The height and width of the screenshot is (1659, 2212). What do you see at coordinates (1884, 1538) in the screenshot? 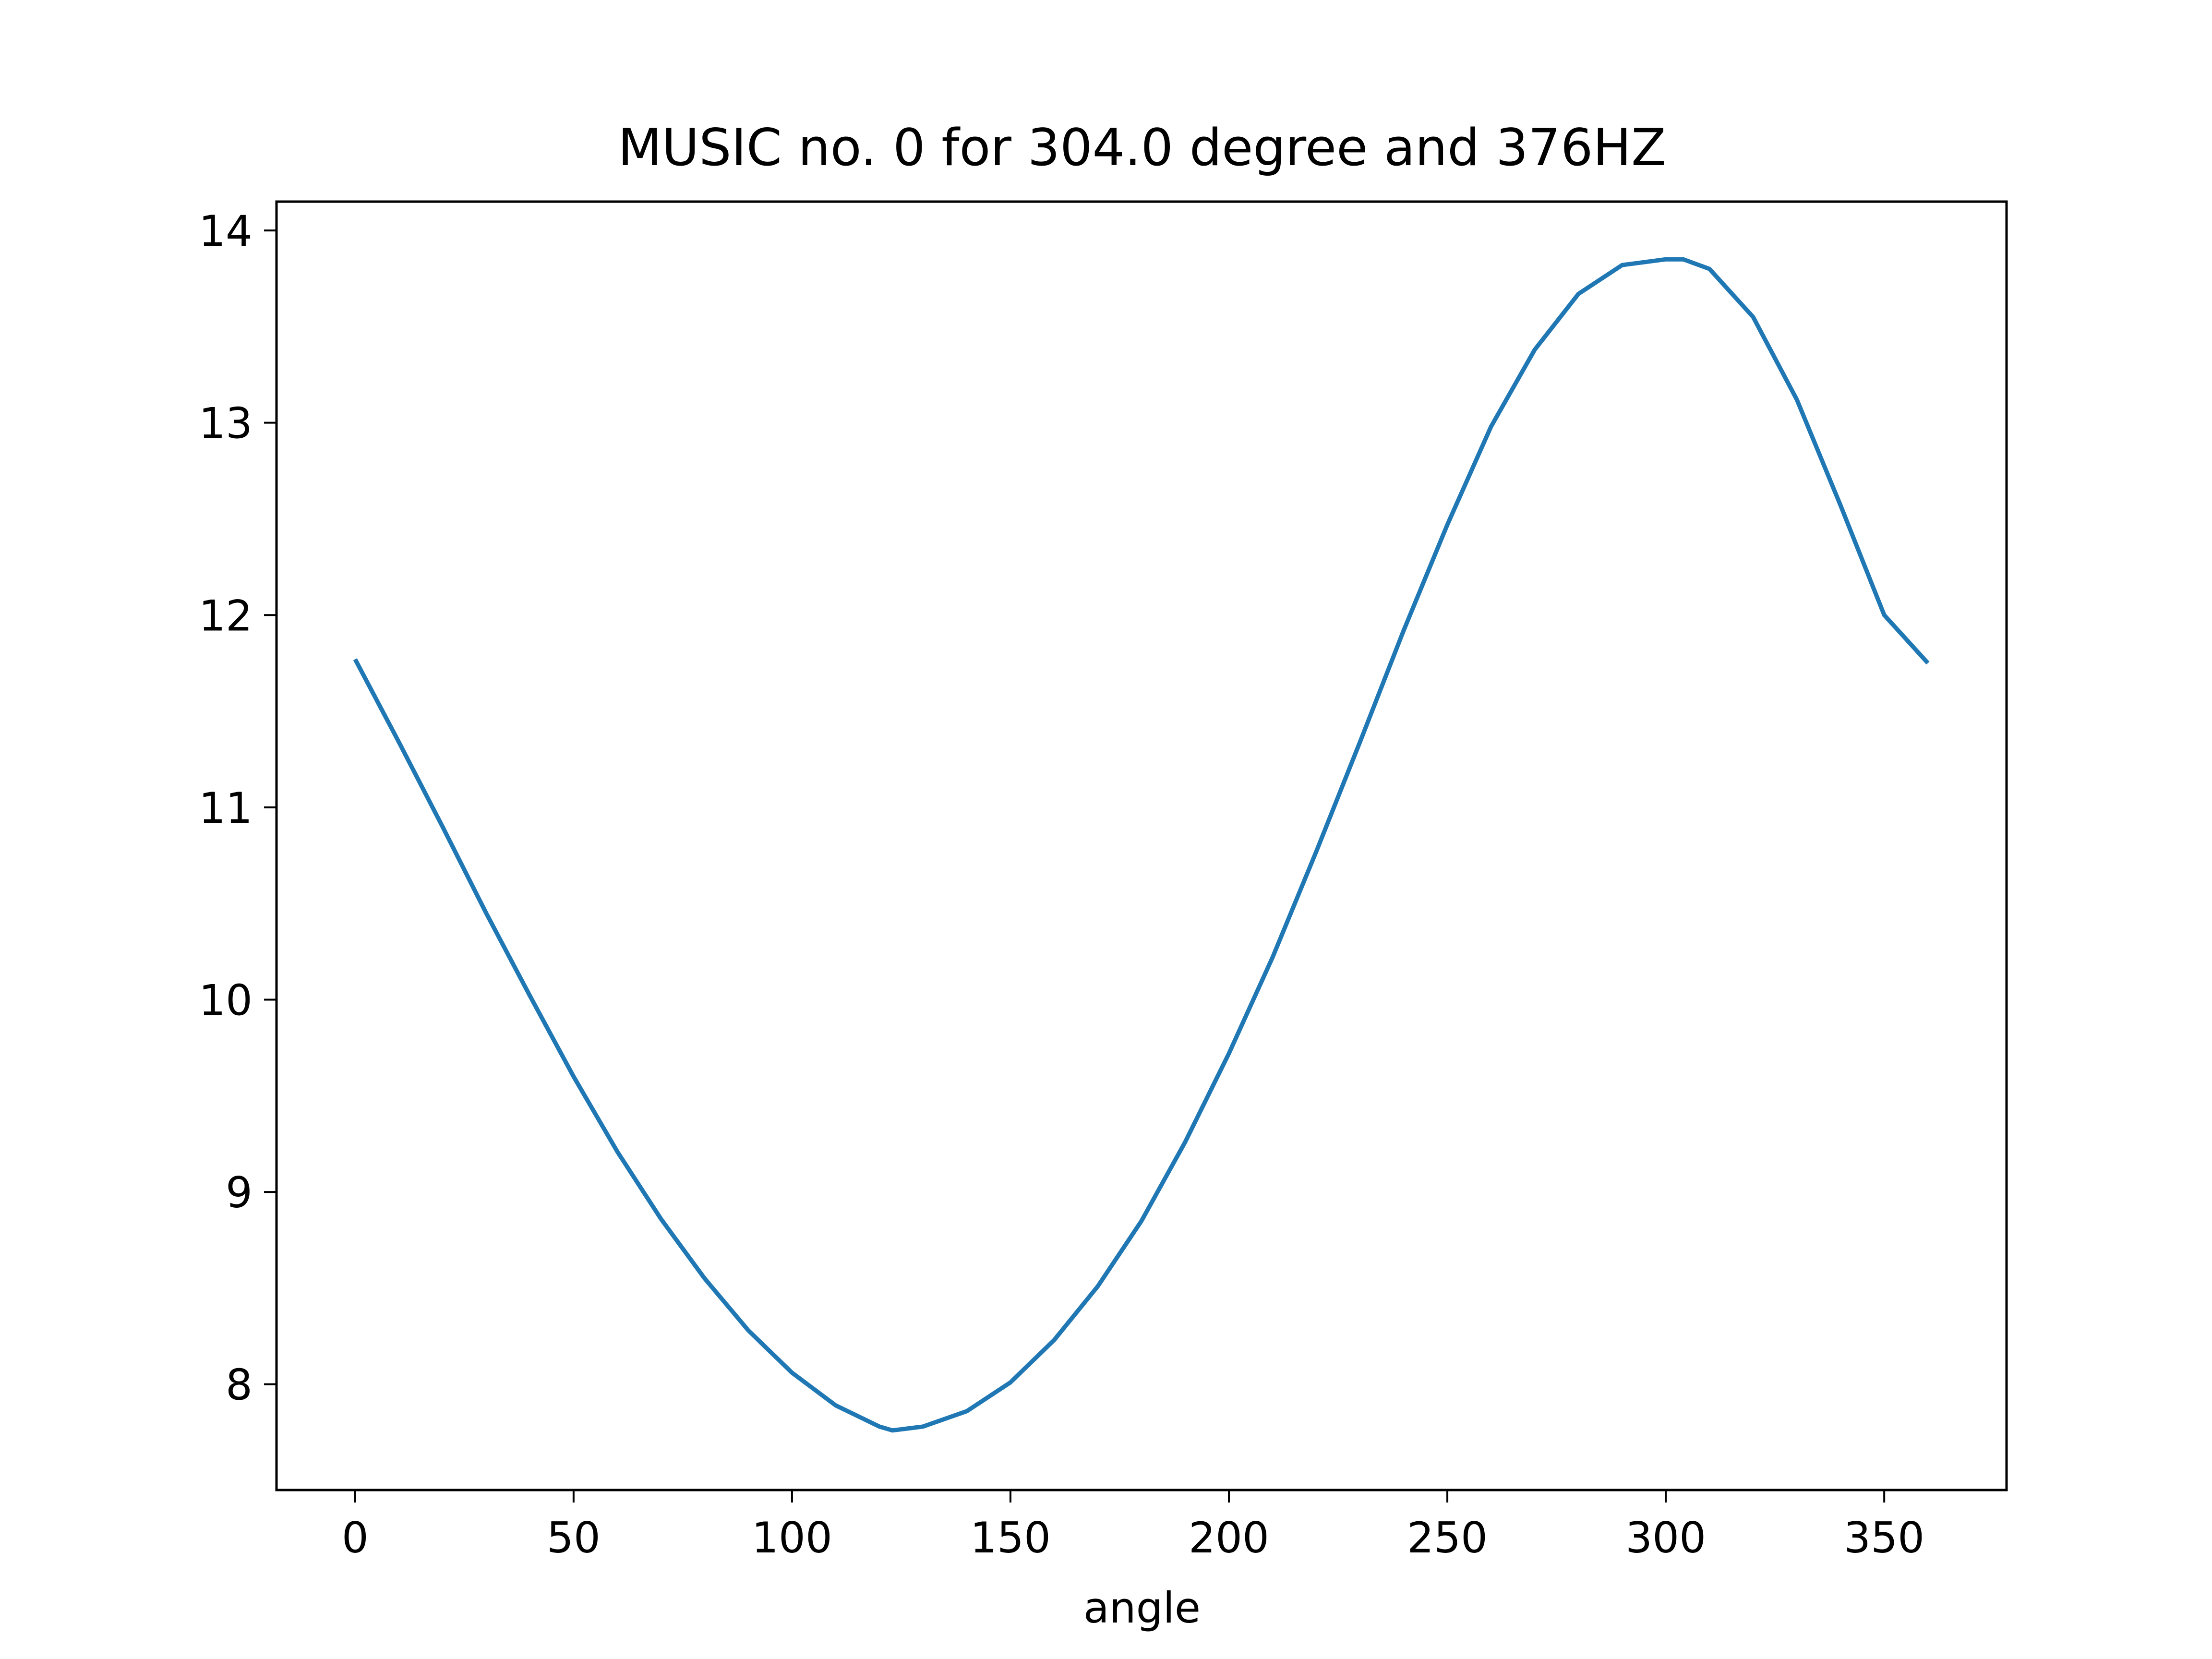
I see `x-tick-label-350: 350` at bounding box center [1884, 1538].